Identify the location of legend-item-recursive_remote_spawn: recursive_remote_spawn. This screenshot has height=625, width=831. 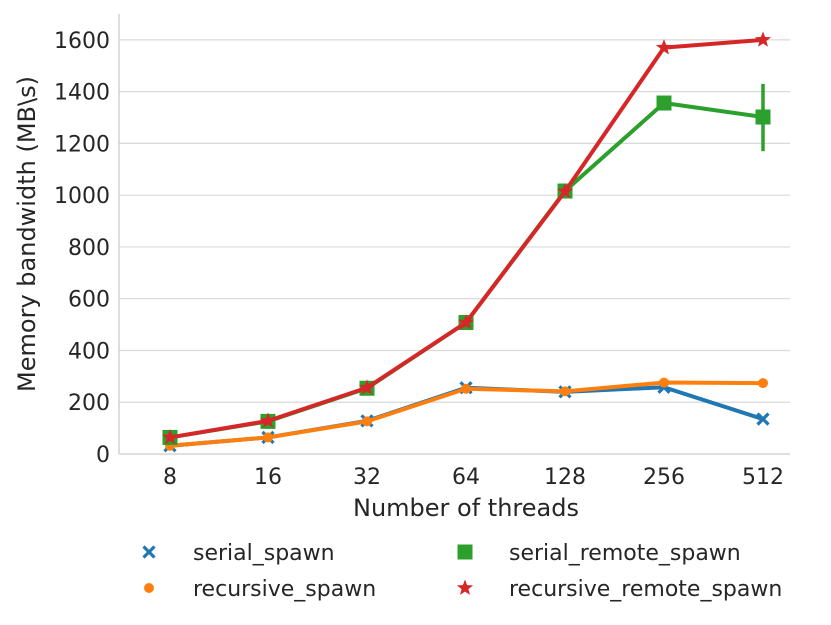
(619, 589).